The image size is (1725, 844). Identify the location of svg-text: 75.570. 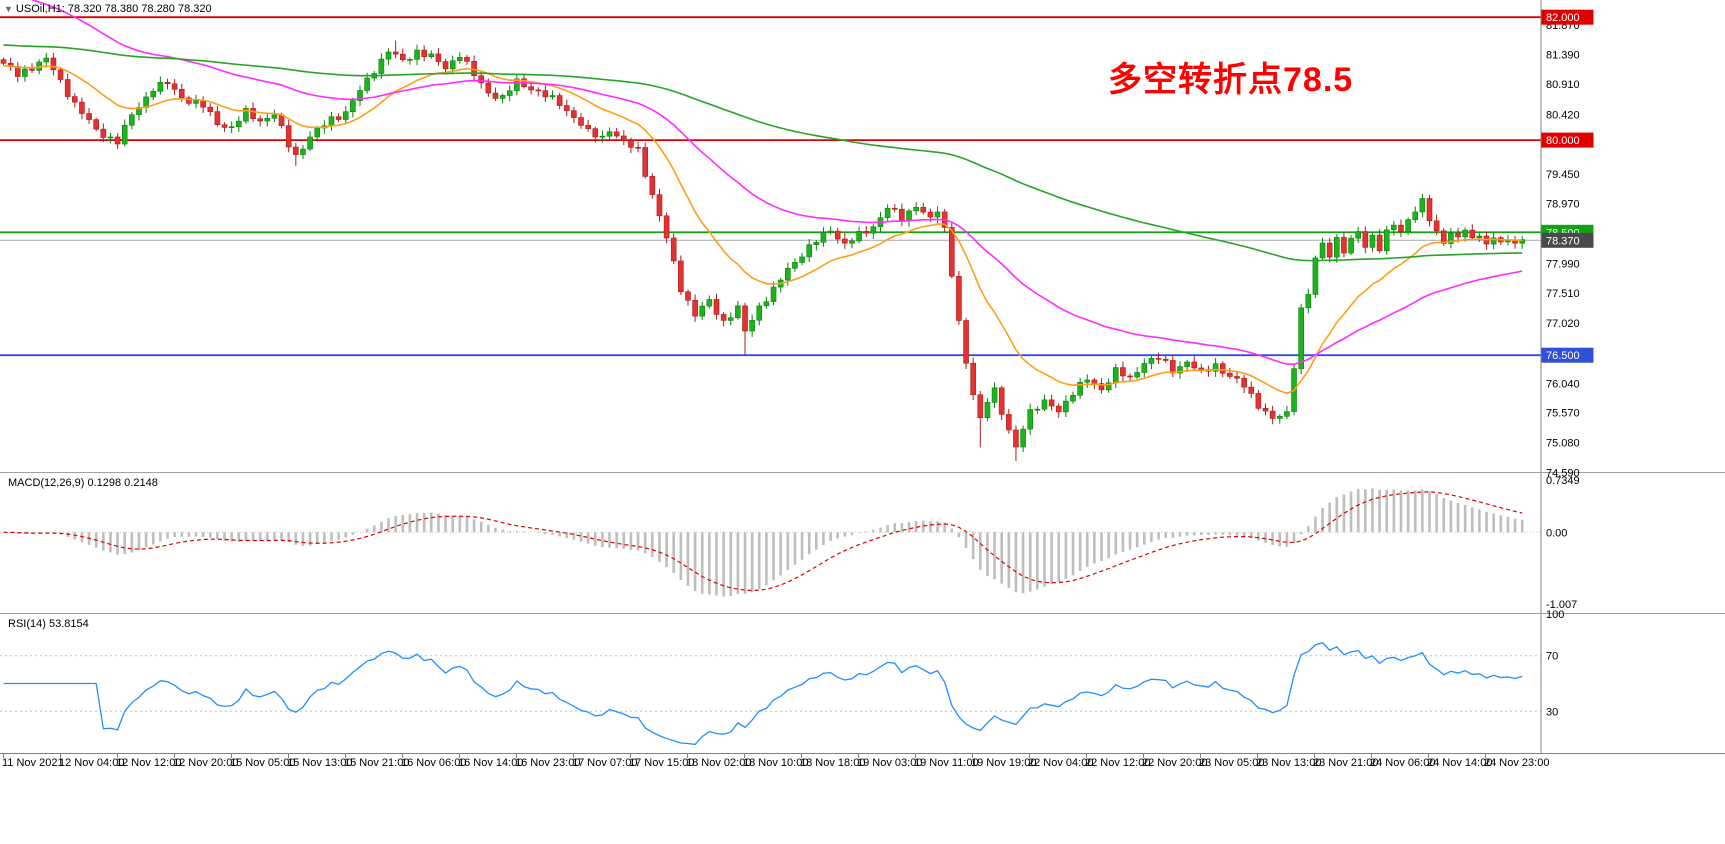
(1563, 413).